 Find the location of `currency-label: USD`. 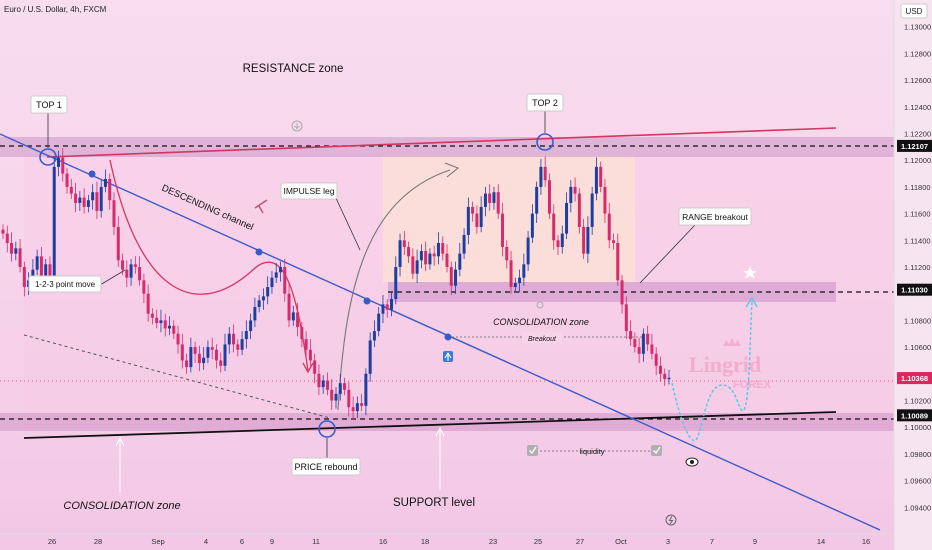

currency-label: USD is located at coordinates (914, 11).